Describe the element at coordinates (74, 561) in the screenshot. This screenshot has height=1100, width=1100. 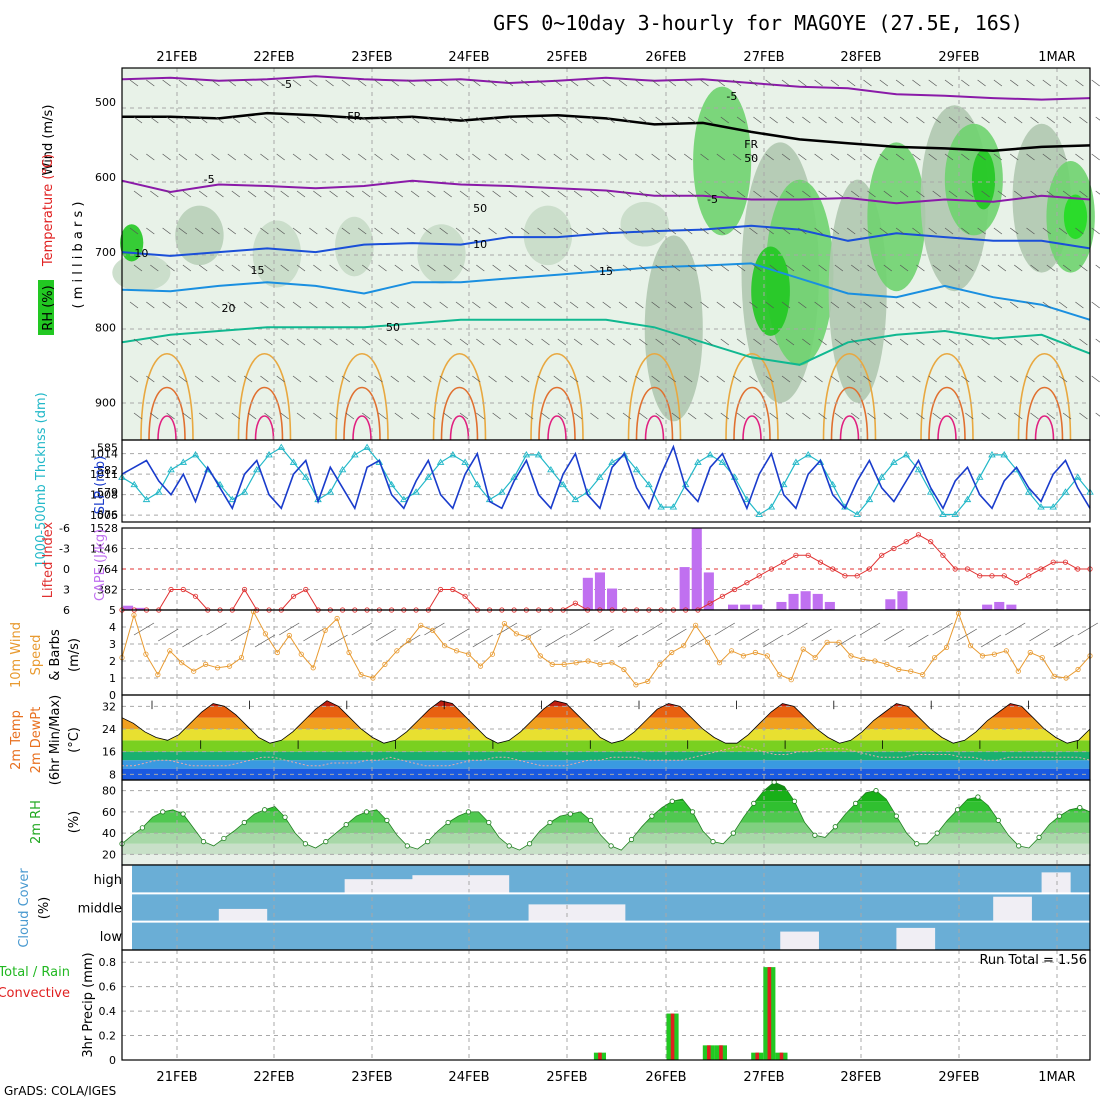
I see `panel3-labels: Lifted Index CAPE (J/kg)` at that location.